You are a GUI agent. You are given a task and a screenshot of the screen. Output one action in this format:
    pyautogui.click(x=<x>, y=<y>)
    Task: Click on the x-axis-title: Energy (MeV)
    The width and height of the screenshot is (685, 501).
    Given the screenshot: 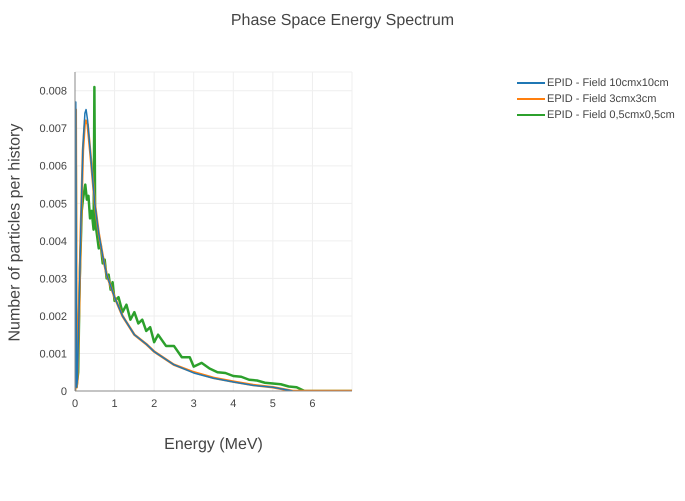 What is the action you would take?
    pyautogui.click(x=213, y=444)
    